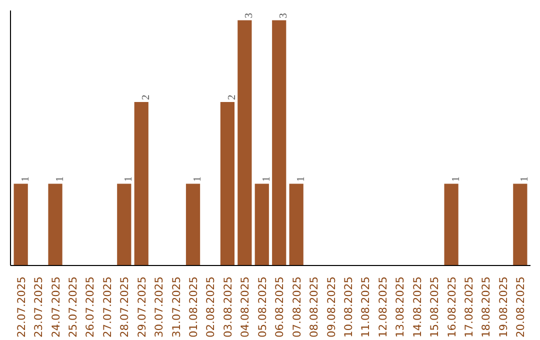 This screenshot has width=540, height=340. What do you see at coordinates (400, 307) in the screenshot?
I see `x-tick-label: 13.08.2025` at bounding box center [400, 307].